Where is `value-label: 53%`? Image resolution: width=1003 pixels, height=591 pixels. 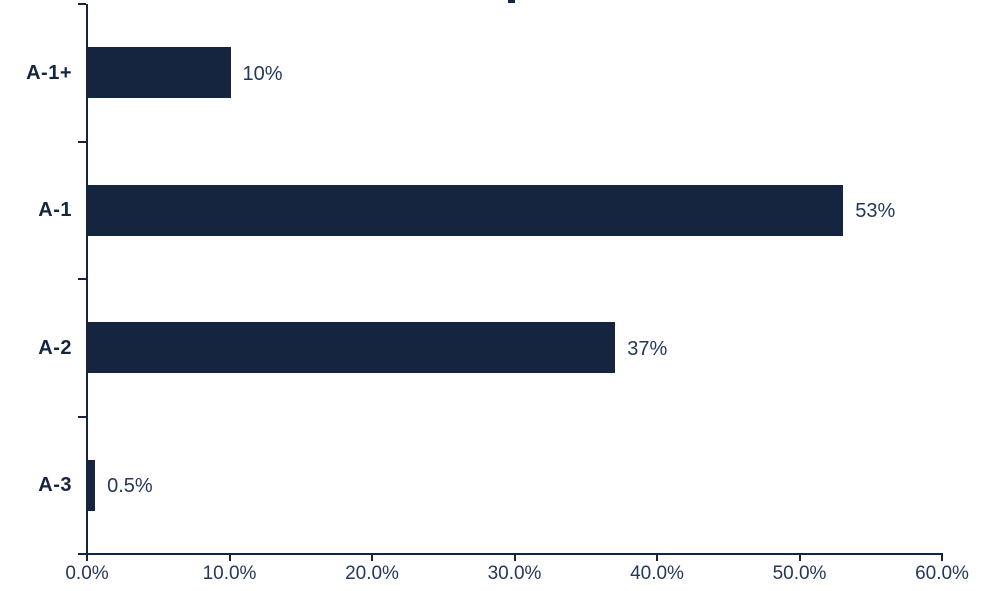 value-label: 53% is located at coordinates (875, 211).